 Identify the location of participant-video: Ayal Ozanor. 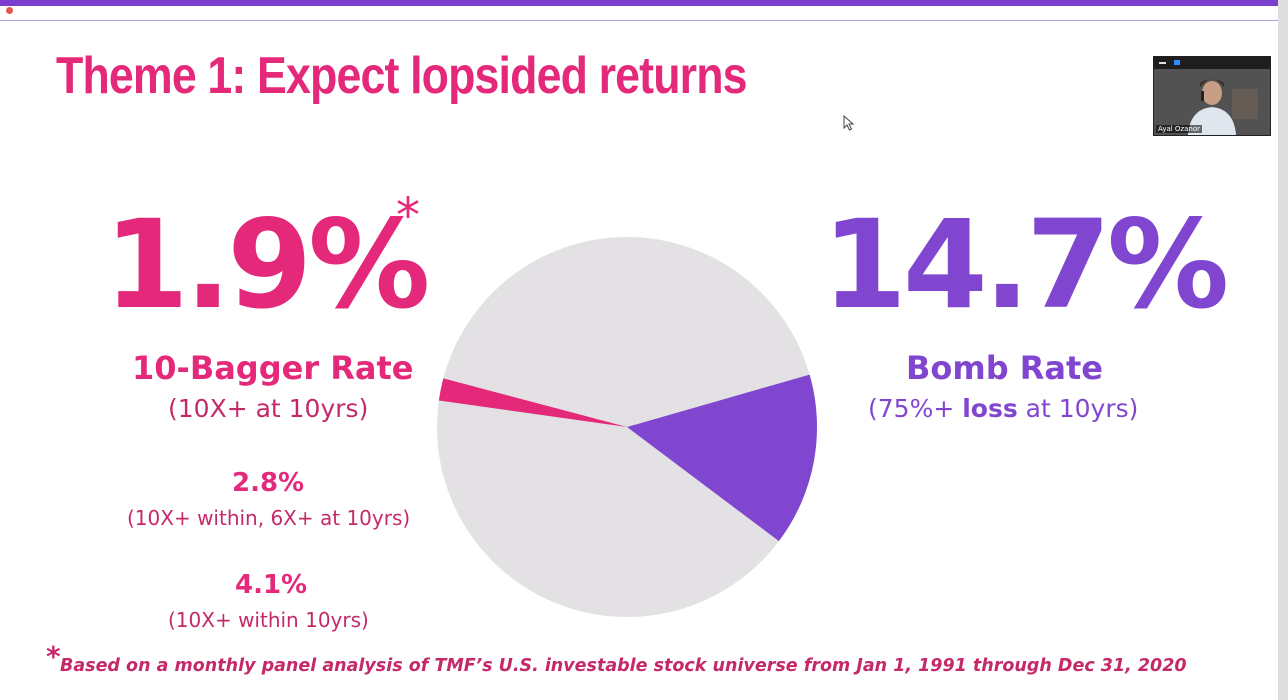
(1212, 102).